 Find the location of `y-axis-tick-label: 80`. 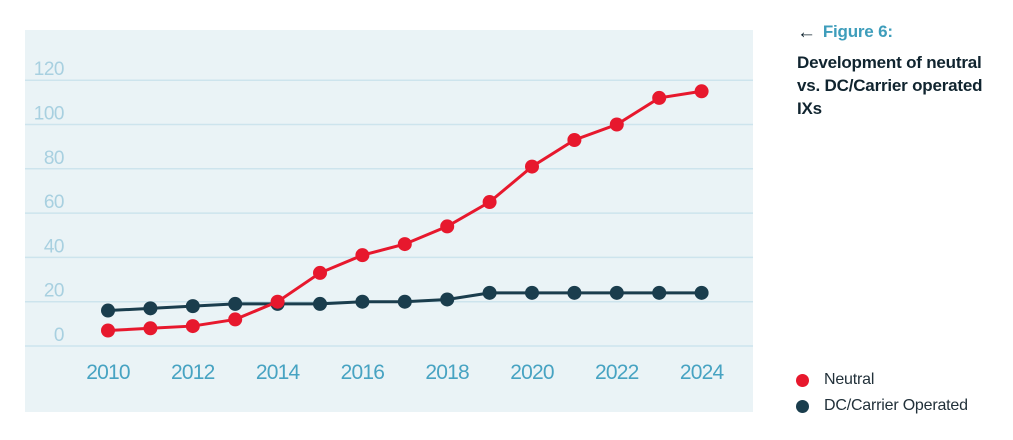

y-axis-tick-label: 80 is located at coordinates (54, 158).